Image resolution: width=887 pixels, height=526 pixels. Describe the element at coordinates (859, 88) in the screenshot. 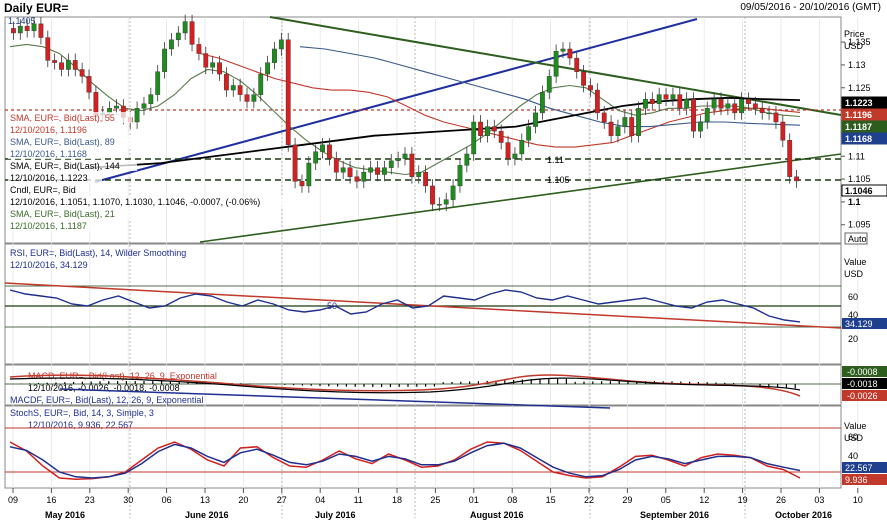

I see `price-tick-label: 1.125` at that location.